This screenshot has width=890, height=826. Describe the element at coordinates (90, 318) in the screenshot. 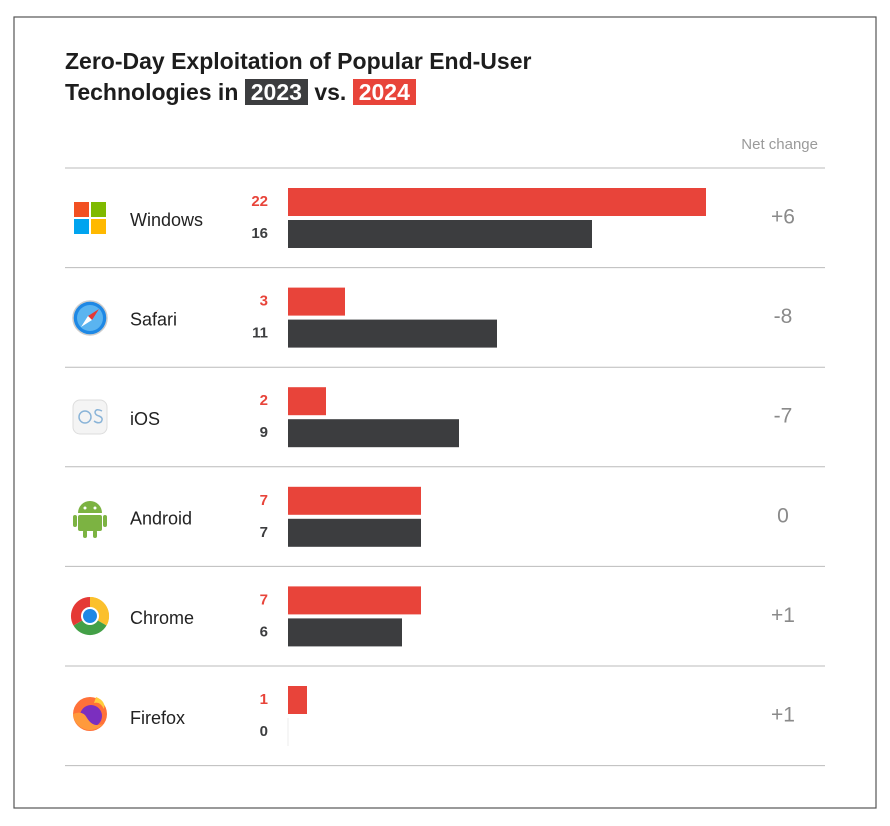

I see `safari-icon` at that location.